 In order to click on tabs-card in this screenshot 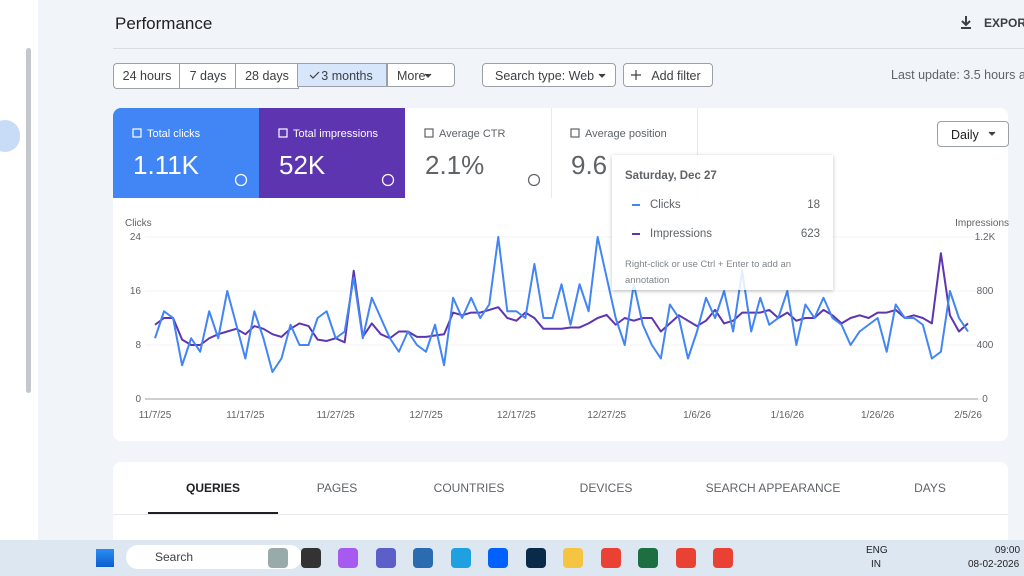, I will do `click(560, 507)`.